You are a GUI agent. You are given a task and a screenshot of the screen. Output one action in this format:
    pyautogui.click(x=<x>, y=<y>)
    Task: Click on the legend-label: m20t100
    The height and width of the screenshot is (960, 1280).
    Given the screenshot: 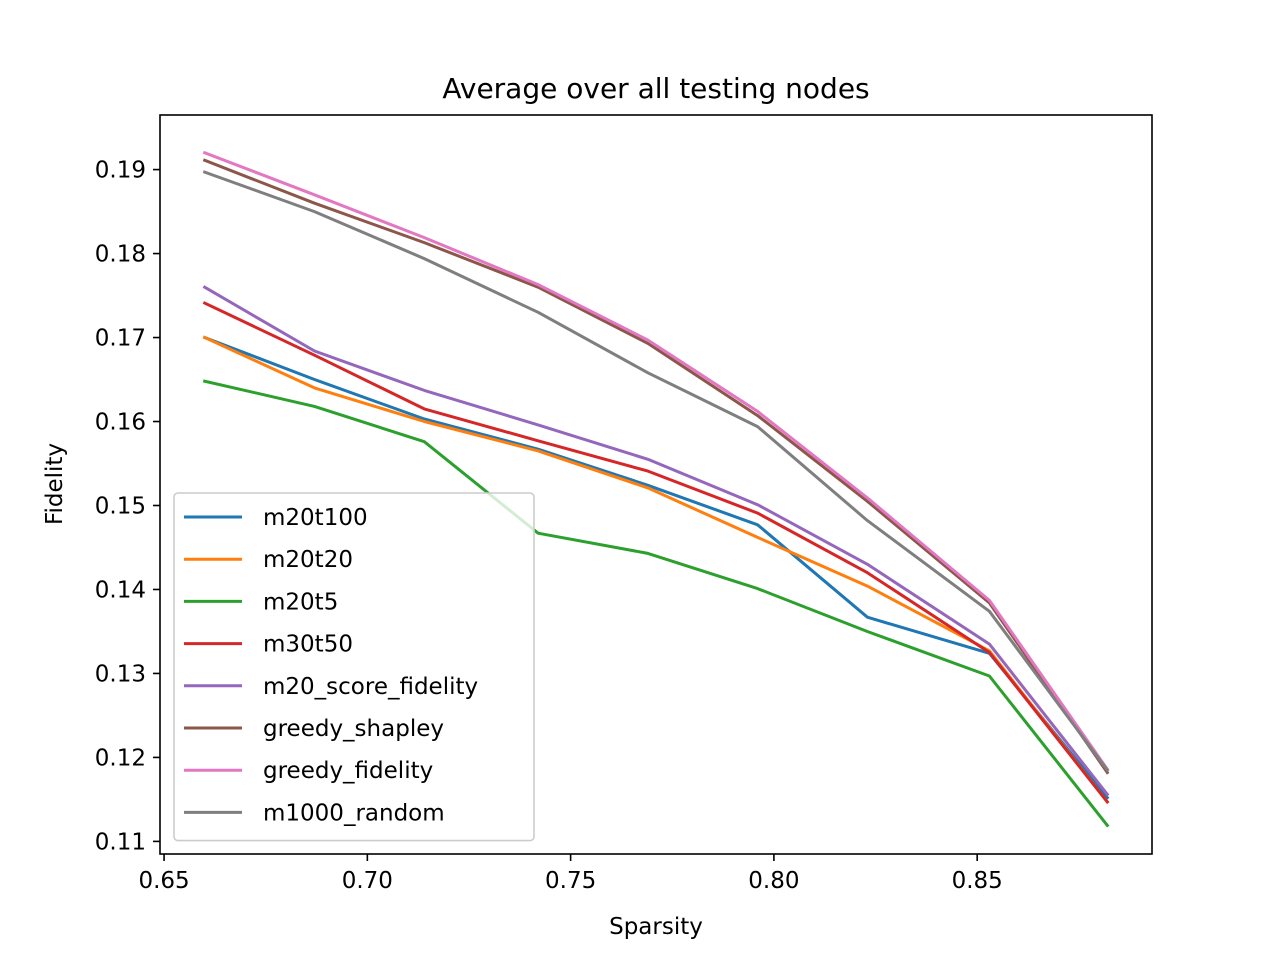 What is the action you would take?
    pyautogui.click(x=315, y=518)
    